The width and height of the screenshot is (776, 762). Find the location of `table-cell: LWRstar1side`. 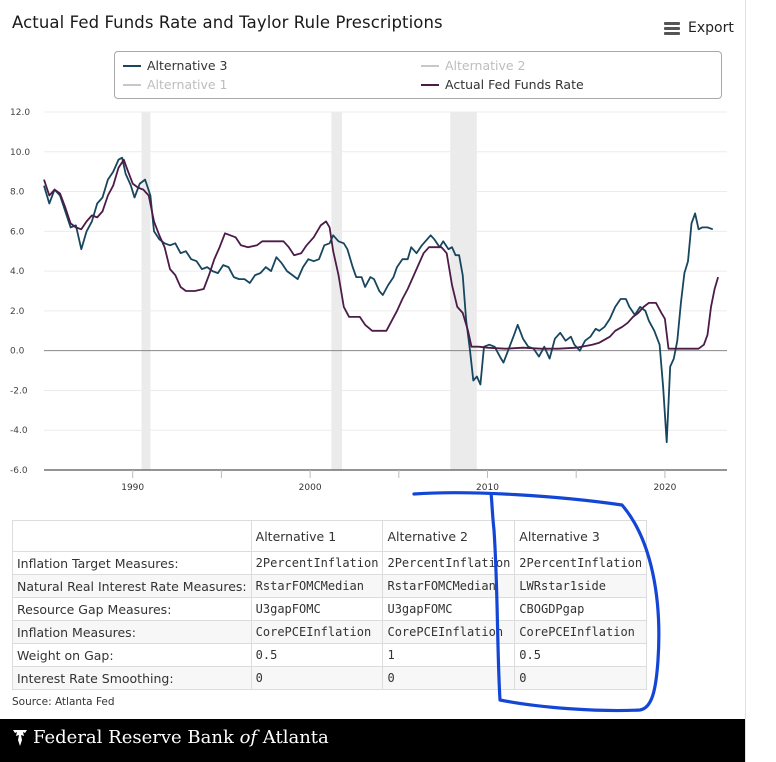

table-cell: LWRstar1side is located at coordinates (581, 586).